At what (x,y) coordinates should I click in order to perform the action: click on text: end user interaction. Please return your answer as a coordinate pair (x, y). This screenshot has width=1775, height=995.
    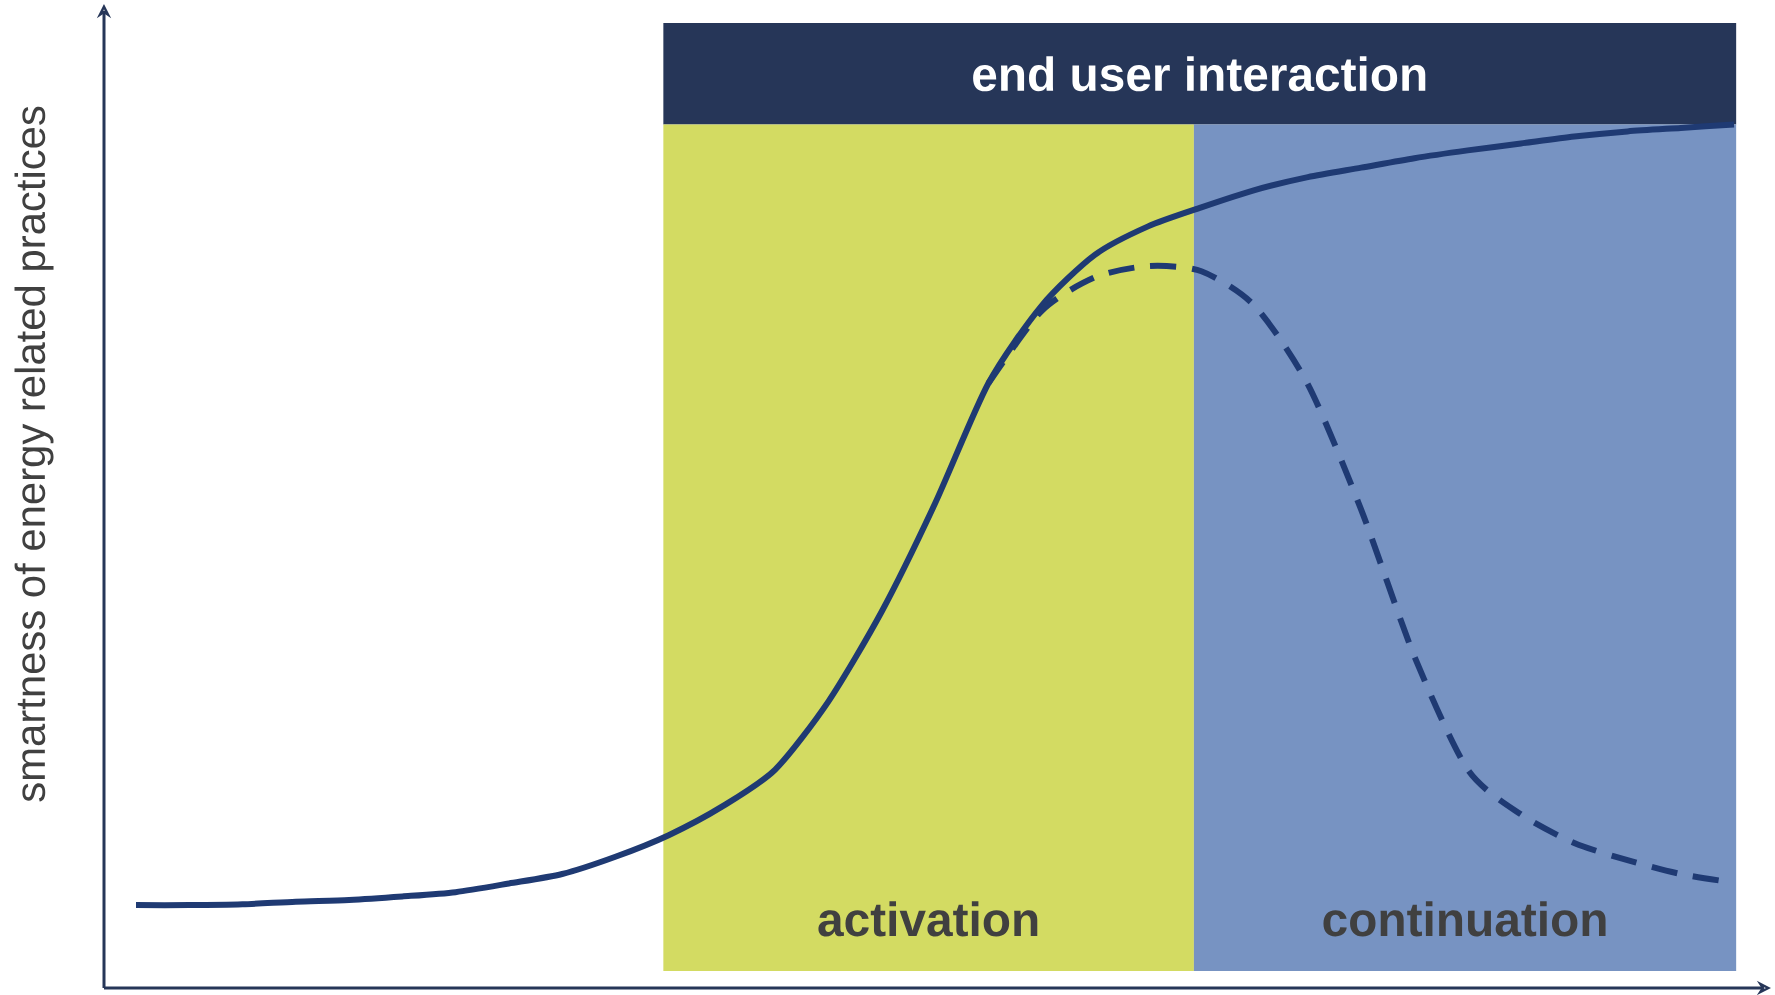
    Looking at the image, I should click on (1199, 74).